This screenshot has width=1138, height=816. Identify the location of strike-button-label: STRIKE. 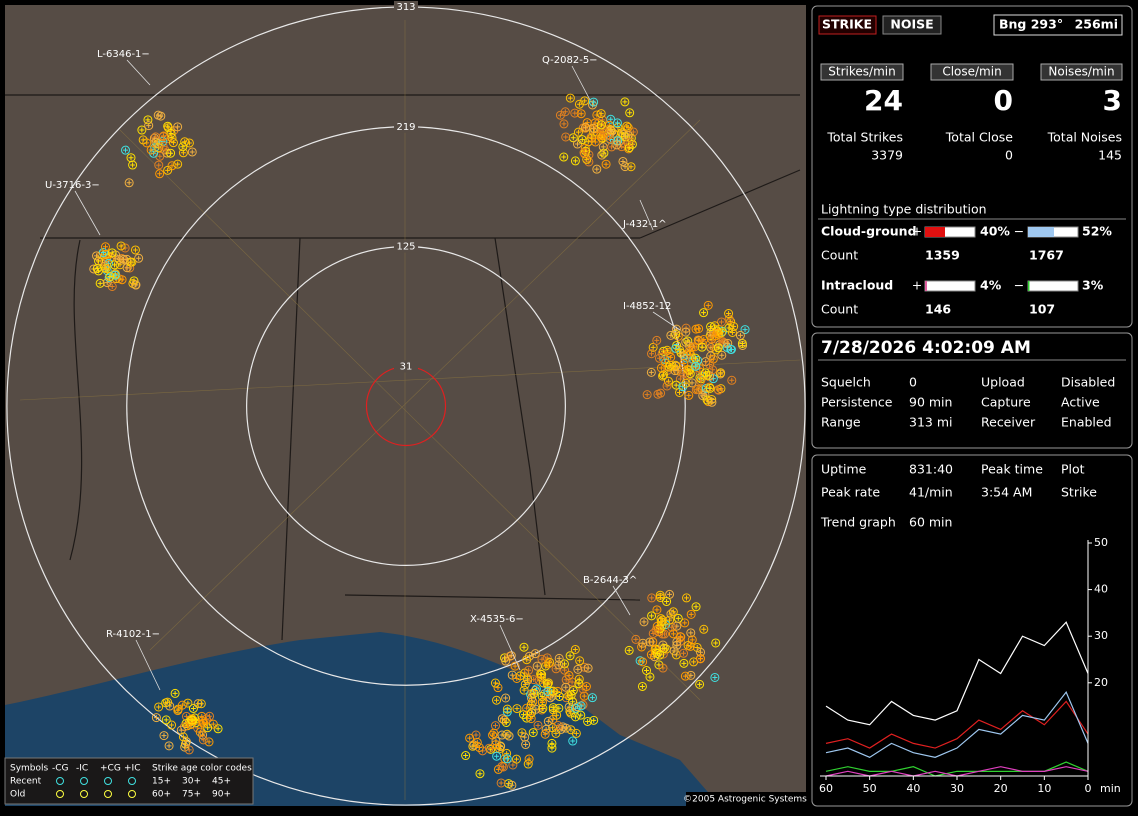
(847, 24).